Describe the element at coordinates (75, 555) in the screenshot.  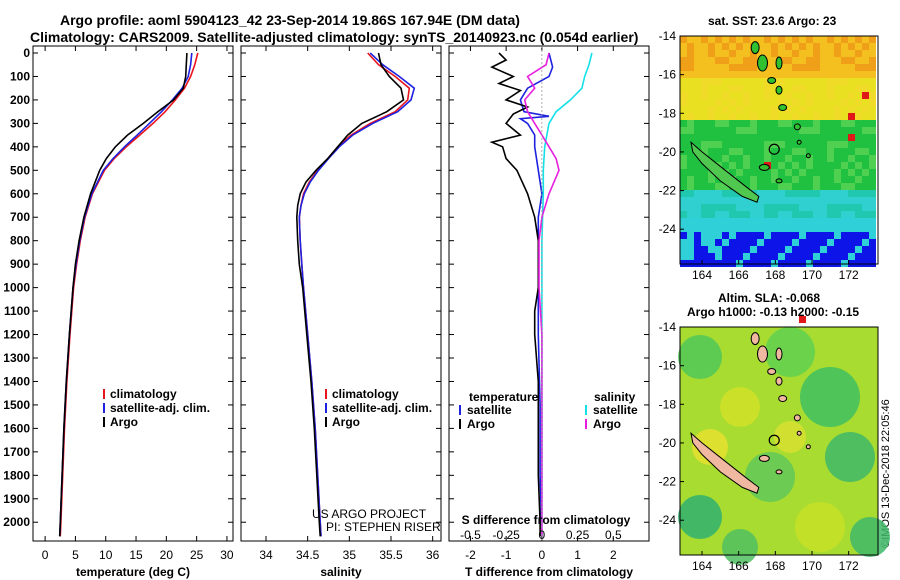
I see `x-tick-label: 5` at that location.